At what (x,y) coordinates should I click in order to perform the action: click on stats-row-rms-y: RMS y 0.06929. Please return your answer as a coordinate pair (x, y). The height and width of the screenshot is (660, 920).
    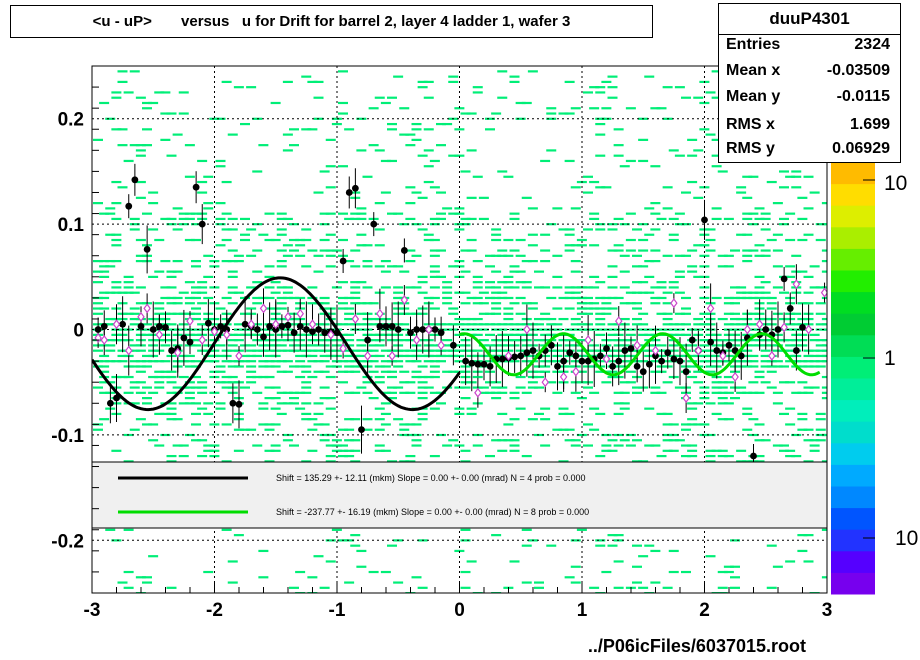
    Looking at the image, I should click on (808, 152).